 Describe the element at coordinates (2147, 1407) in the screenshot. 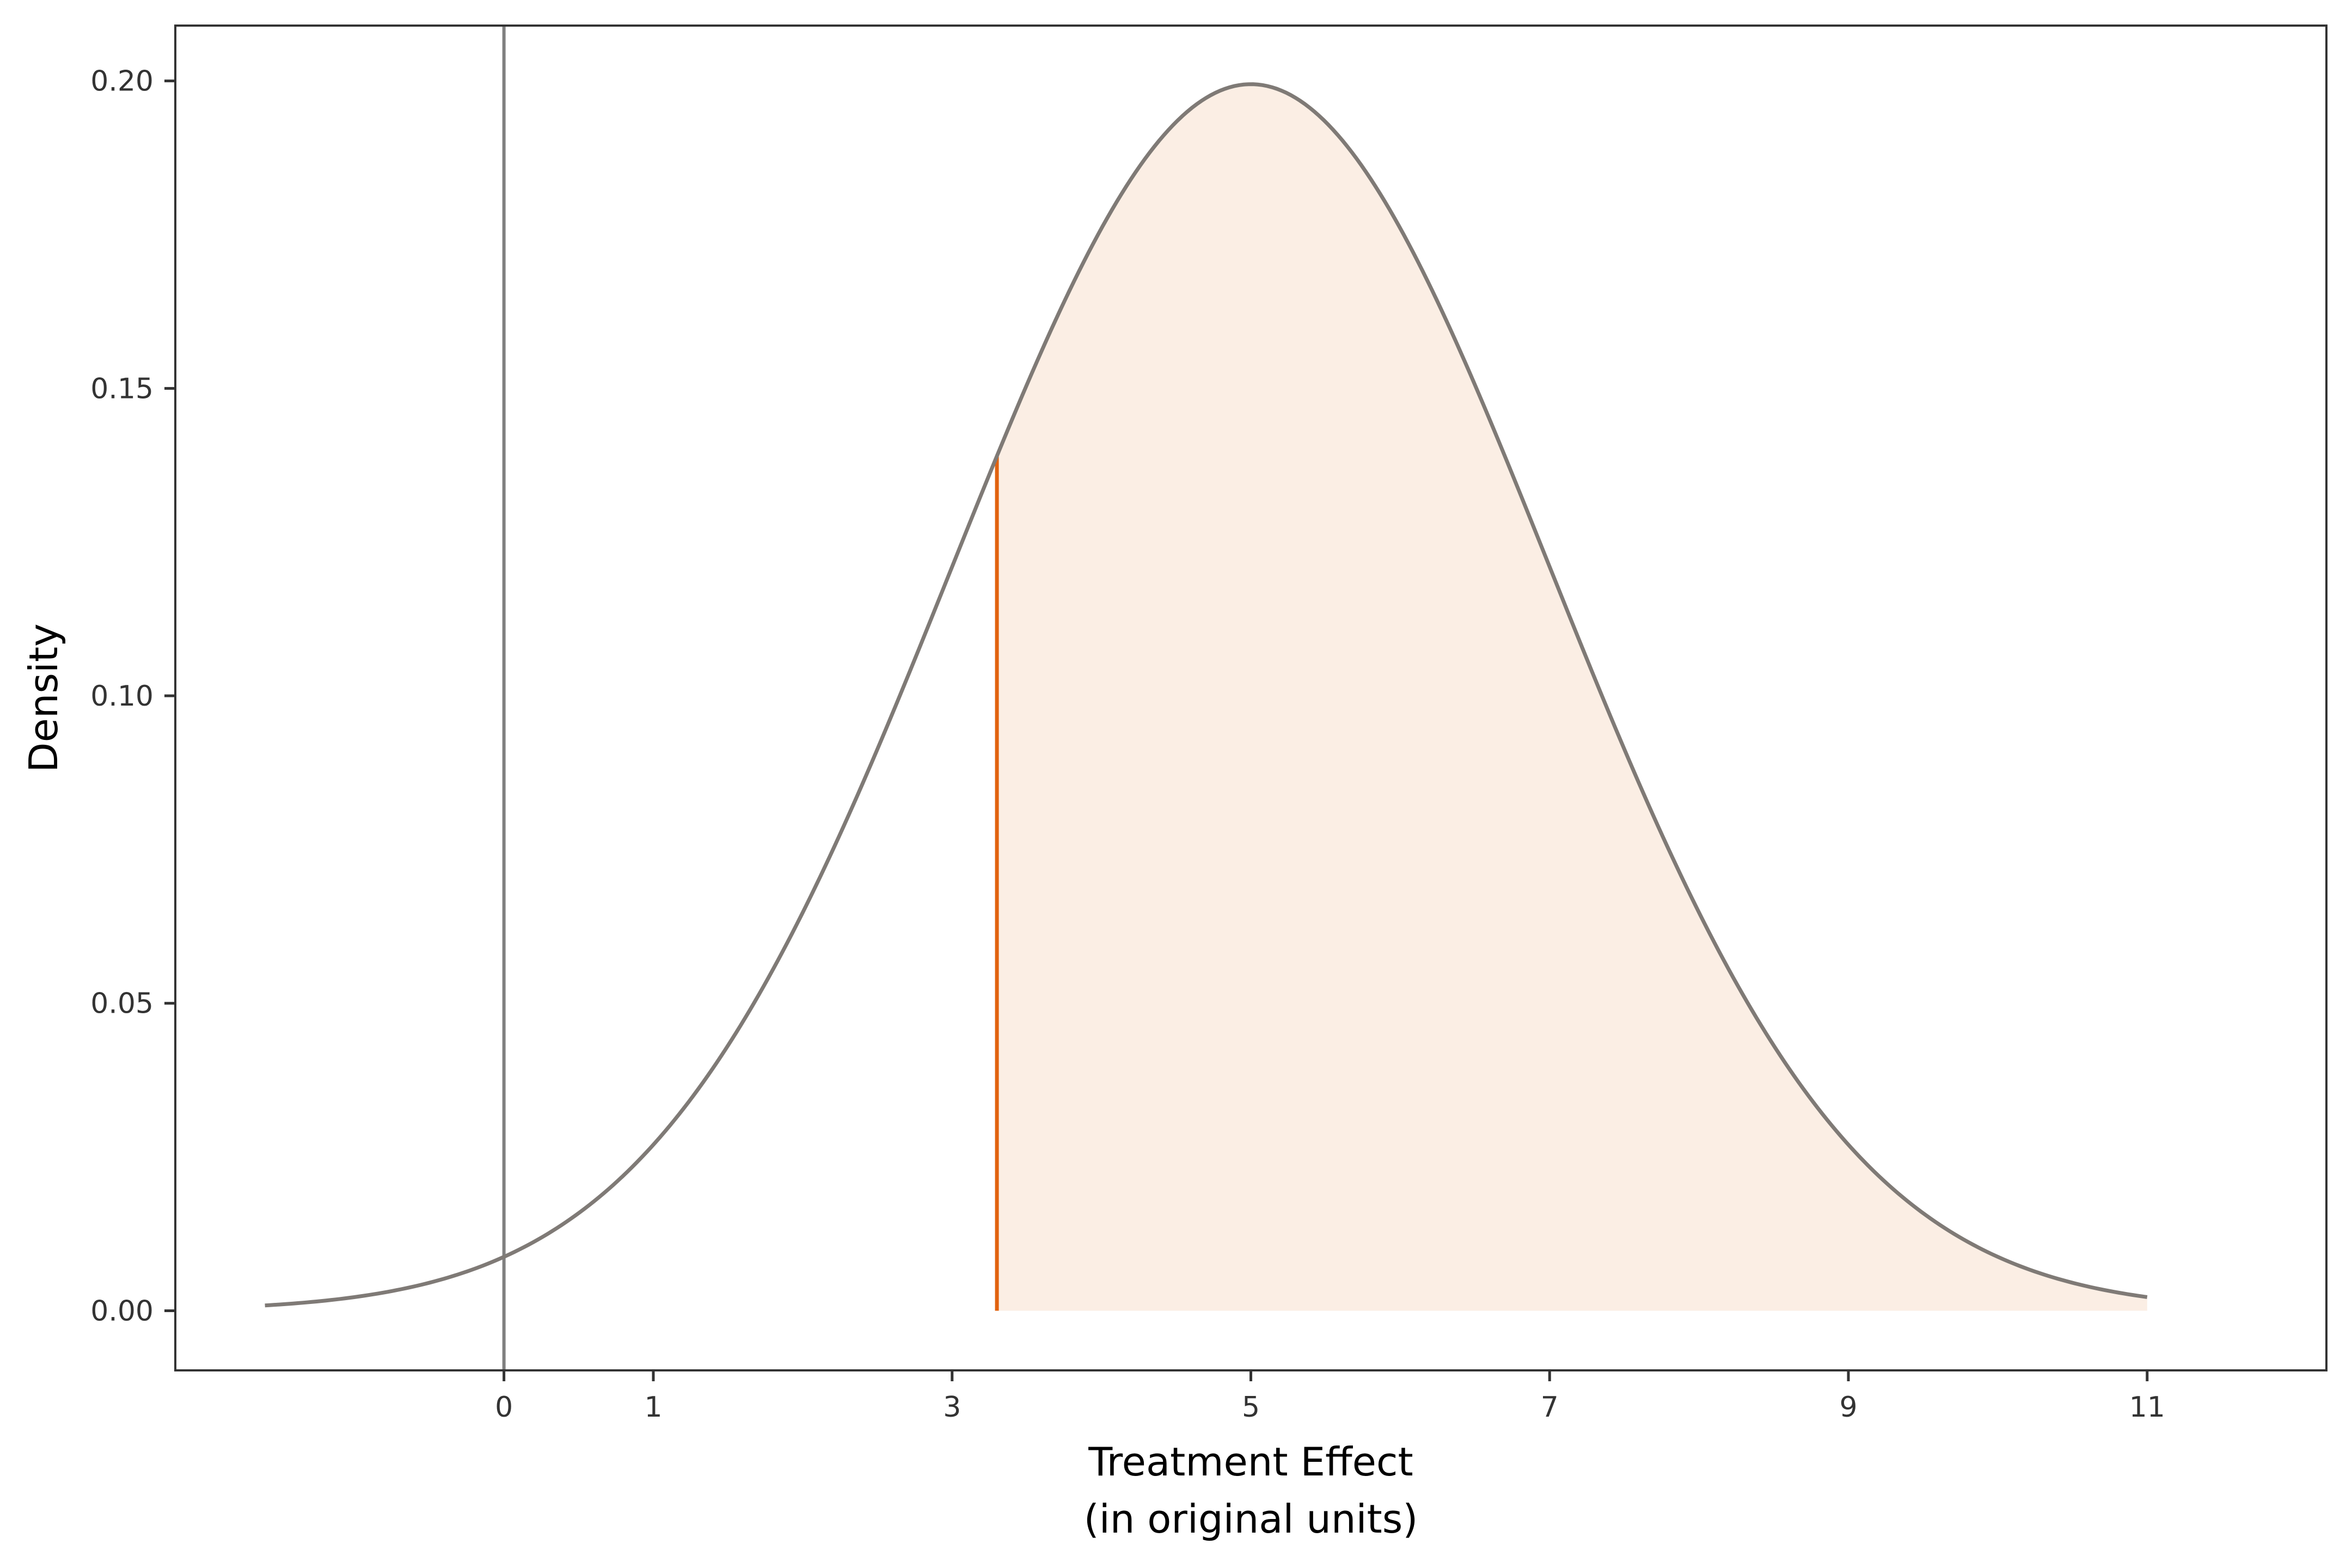

I see `x-tick-label: 11` at that location.